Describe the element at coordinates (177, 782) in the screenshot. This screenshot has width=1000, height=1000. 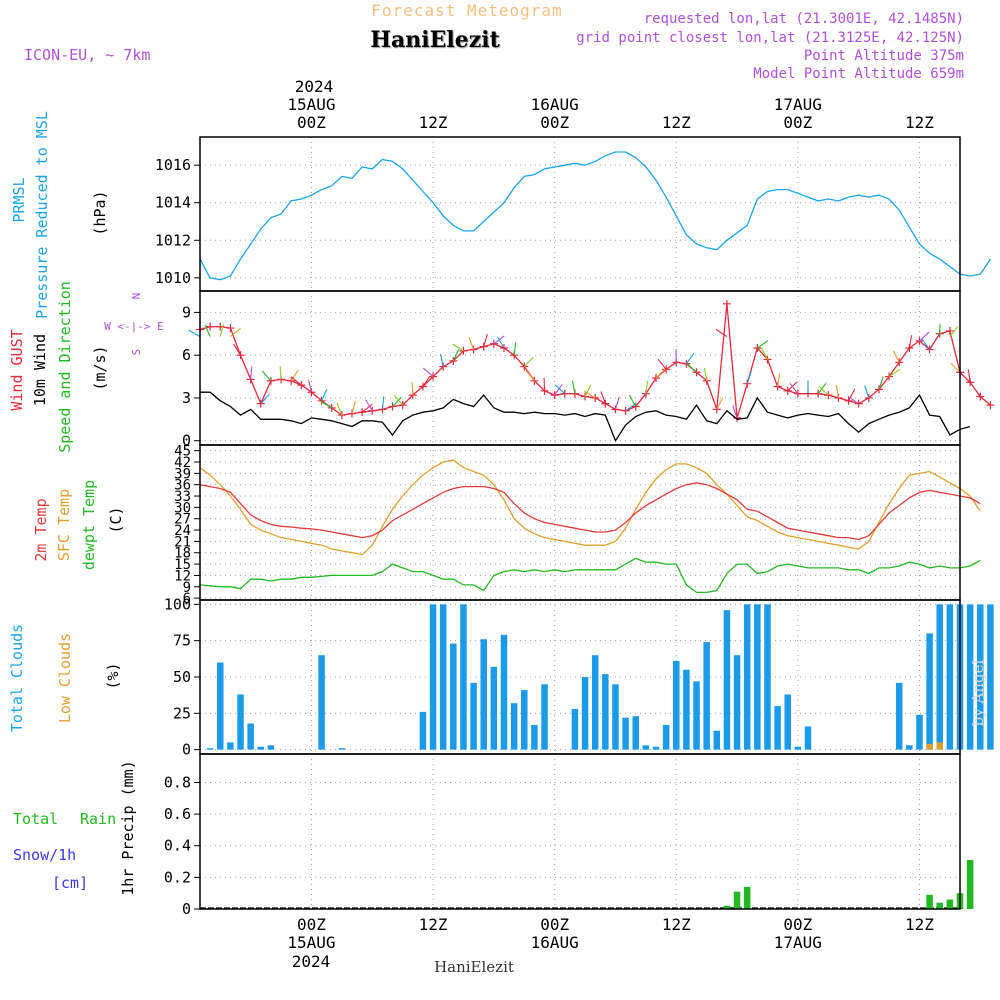
I see `y-tick-label: 0.8` at that location.